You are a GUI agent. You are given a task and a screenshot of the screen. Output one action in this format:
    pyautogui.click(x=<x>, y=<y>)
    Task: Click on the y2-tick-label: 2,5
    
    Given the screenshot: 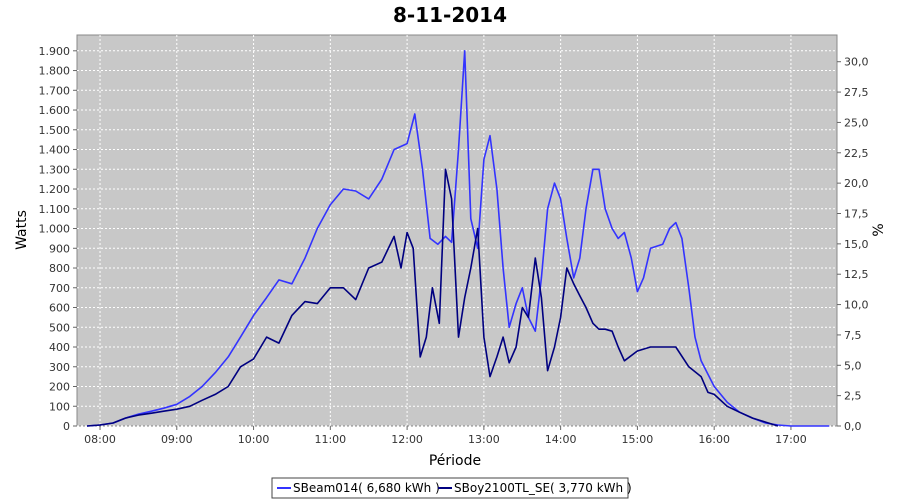 What is the action you would take?
    pyautogui.click(x=853, y=396)
    